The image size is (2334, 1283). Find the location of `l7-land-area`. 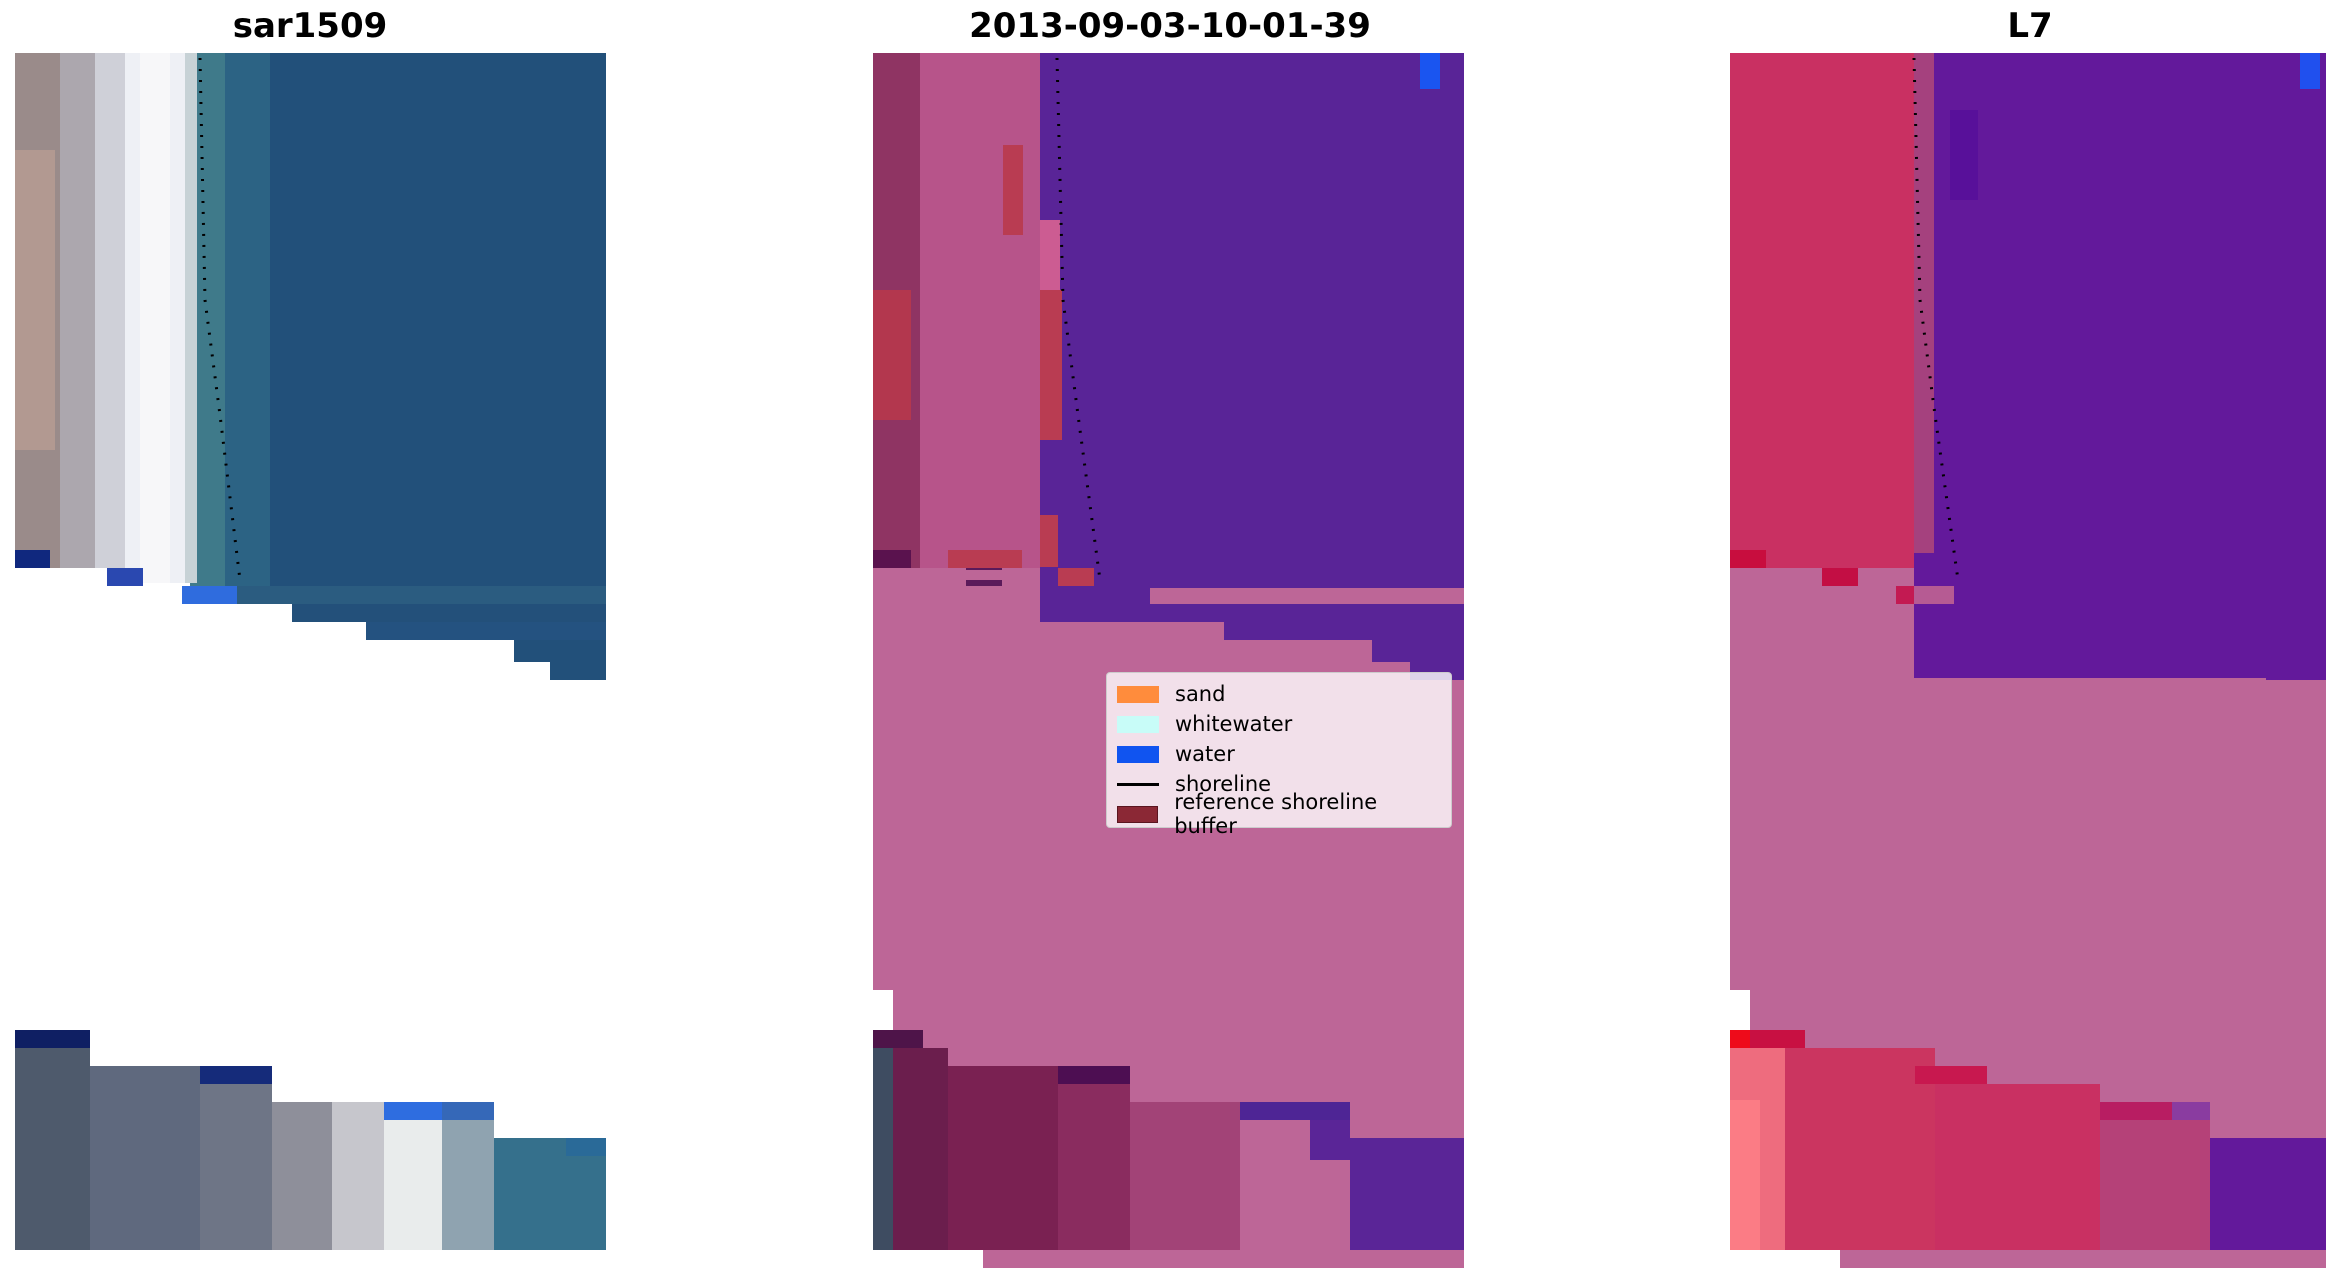

l7-land-area is located at coordinates (1822, 310).